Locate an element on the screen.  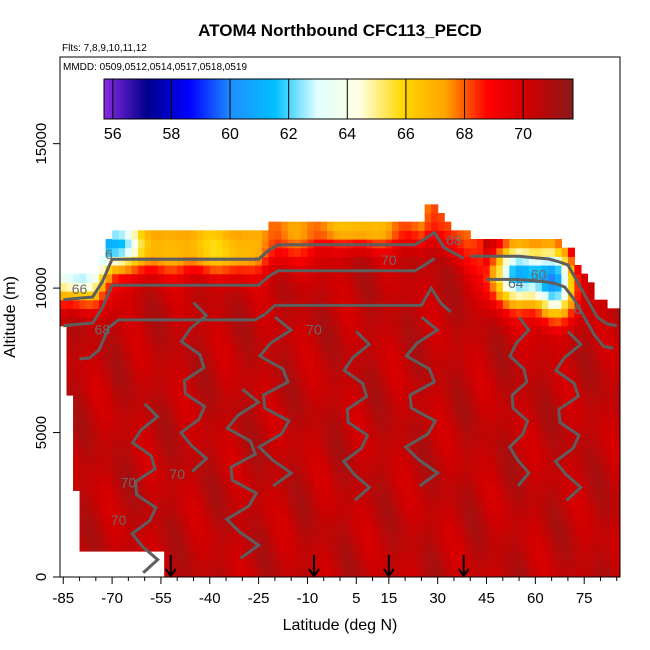
contour-line is located at coordinates (264, 266).